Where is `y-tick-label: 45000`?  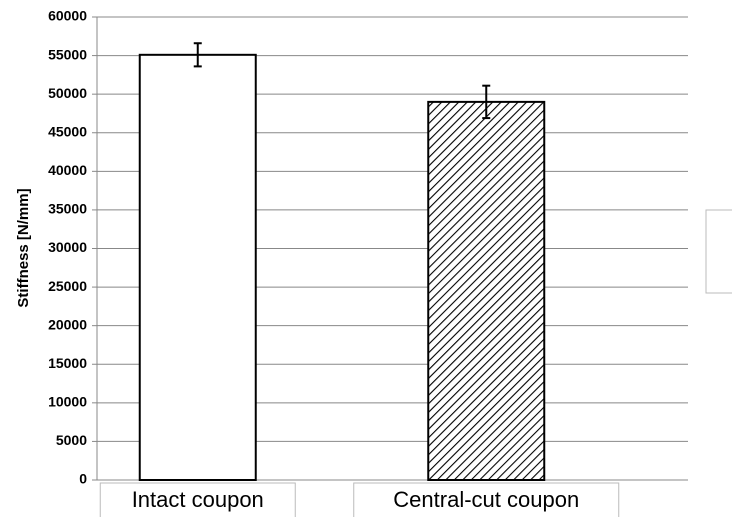
y-tick-label: 45000 is located at coordinates (67, 131).